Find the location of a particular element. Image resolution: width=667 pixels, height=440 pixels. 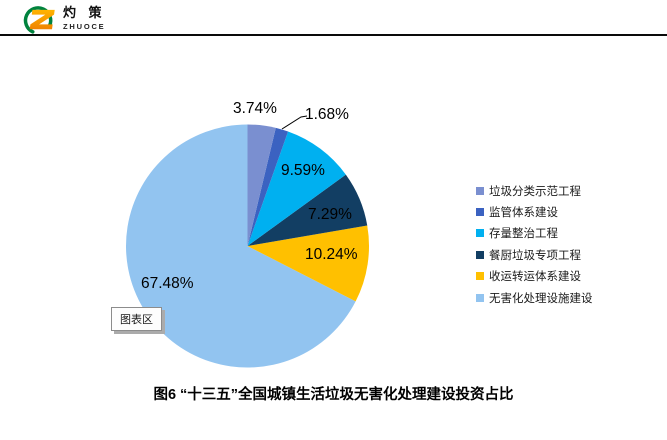

brand-text: 灼 策 ZHUOCE is located at coordinates (84, 19).